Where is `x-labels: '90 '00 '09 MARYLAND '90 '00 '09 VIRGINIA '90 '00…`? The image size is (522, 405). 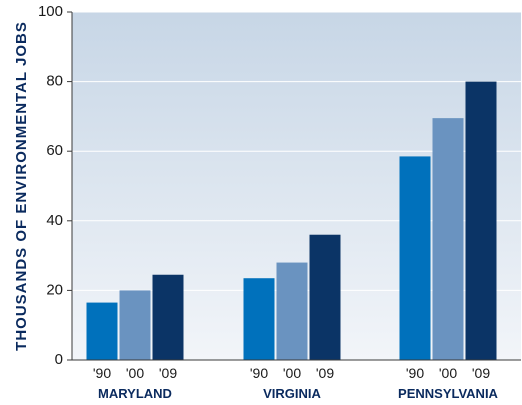 x-labels: '90 '00 '09 MARYLAND '90 '00 '09 VIRGINIA '90 '00… is located at coordinates (296, 383).